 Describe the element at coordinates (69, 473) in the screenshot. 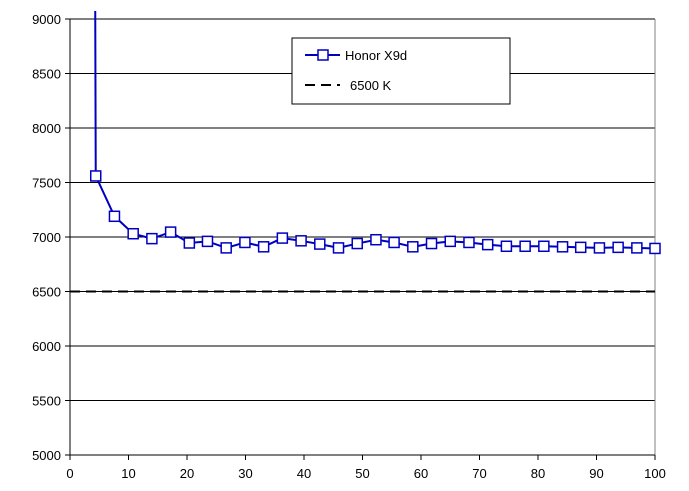

I see `x-tick-label: 0` at that location.